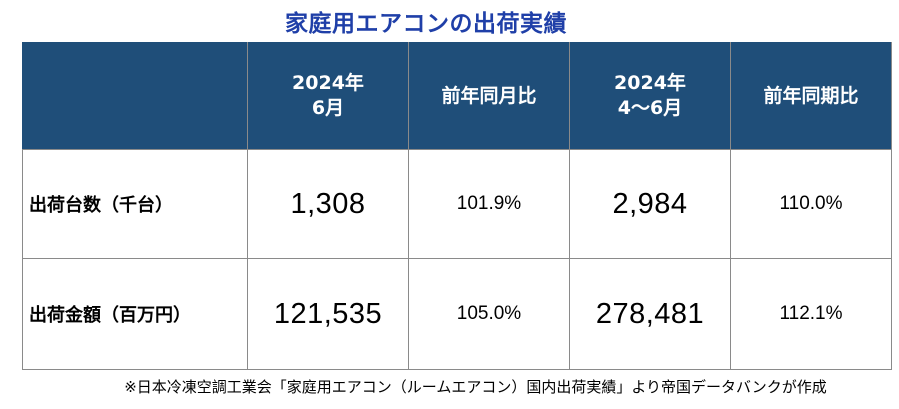 The height and width of the screenshot is (409, 899). I want to click on header-month-yoy: 前年同月比, so click(489, 96).